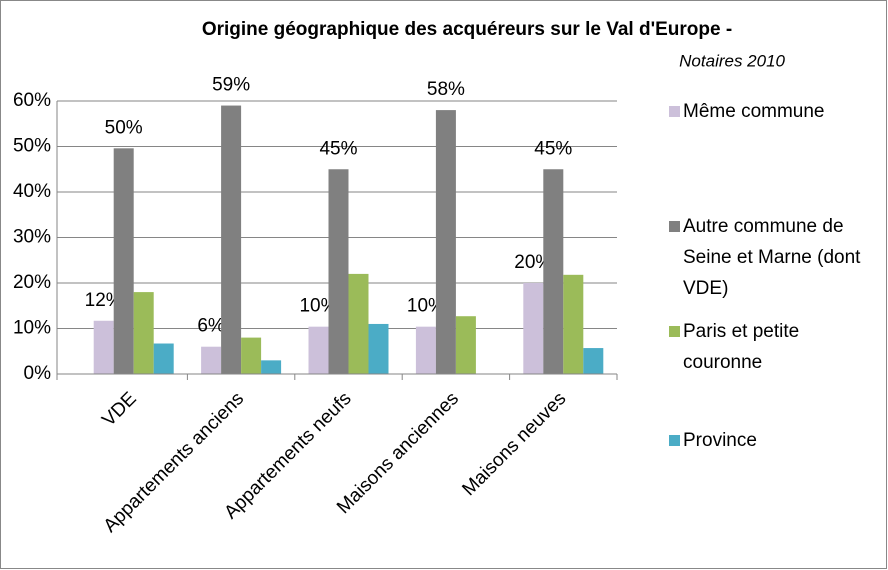  I want to click on data-label: 12%, so click(104, 300).